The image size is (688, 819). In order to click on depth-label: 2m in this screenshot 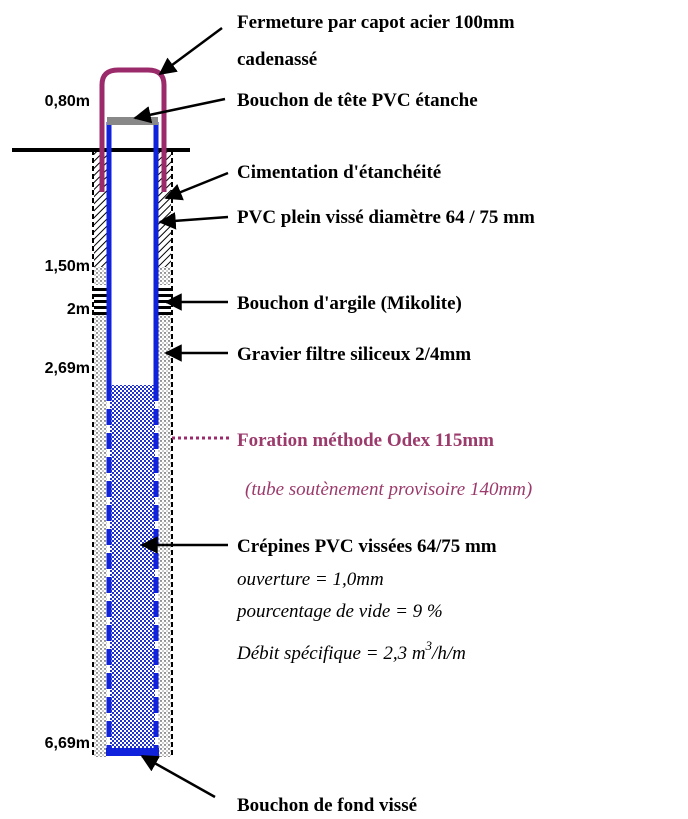, I will do `click(78, 309)`.